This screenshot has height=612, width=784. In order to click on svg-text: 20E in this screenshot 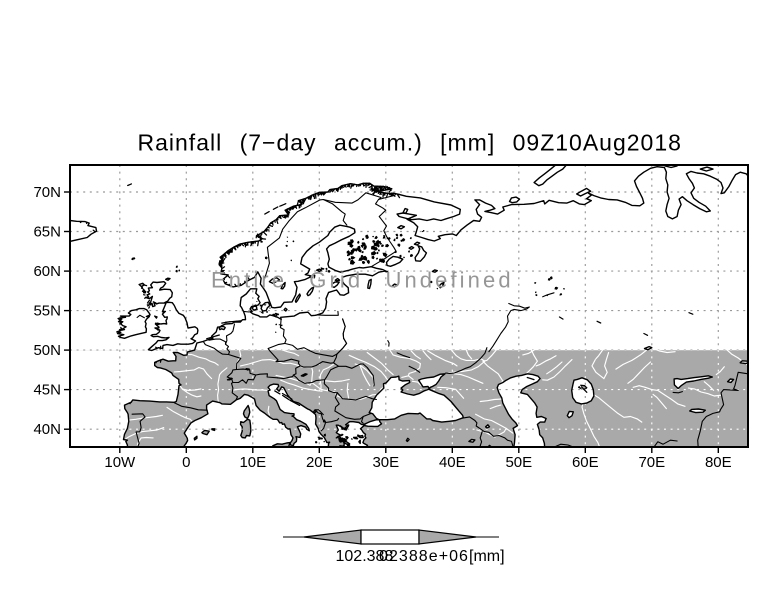, I will do `click(319, 462)`.